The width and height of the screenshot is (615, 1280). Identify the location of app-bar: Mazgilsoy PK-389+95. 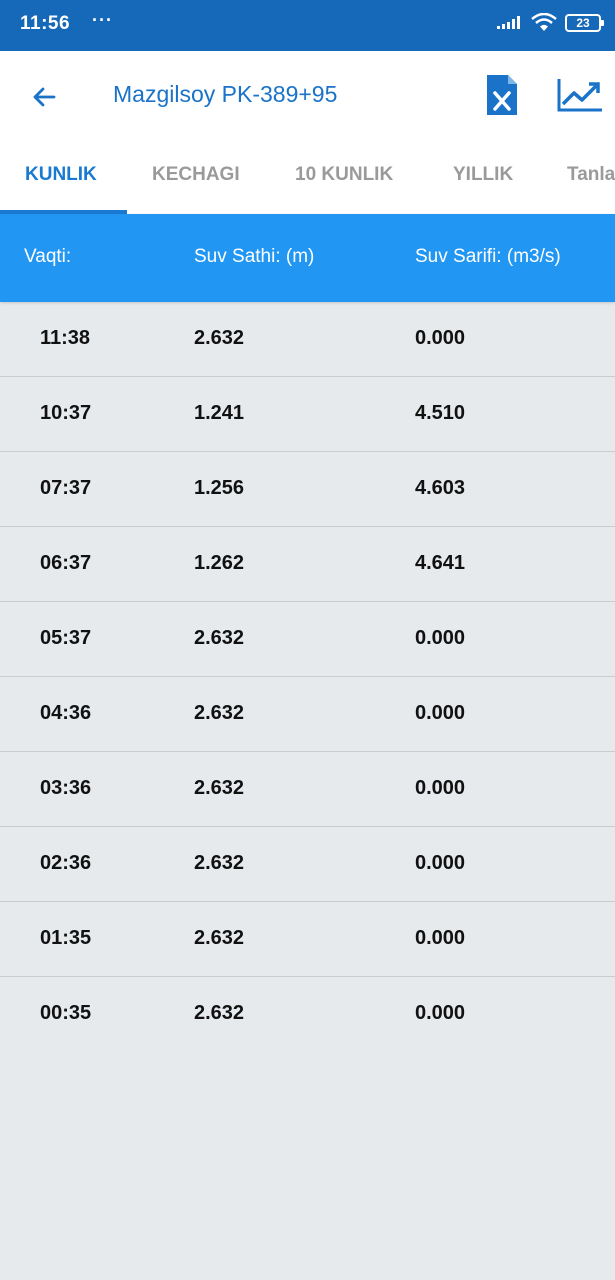
(307, 96).